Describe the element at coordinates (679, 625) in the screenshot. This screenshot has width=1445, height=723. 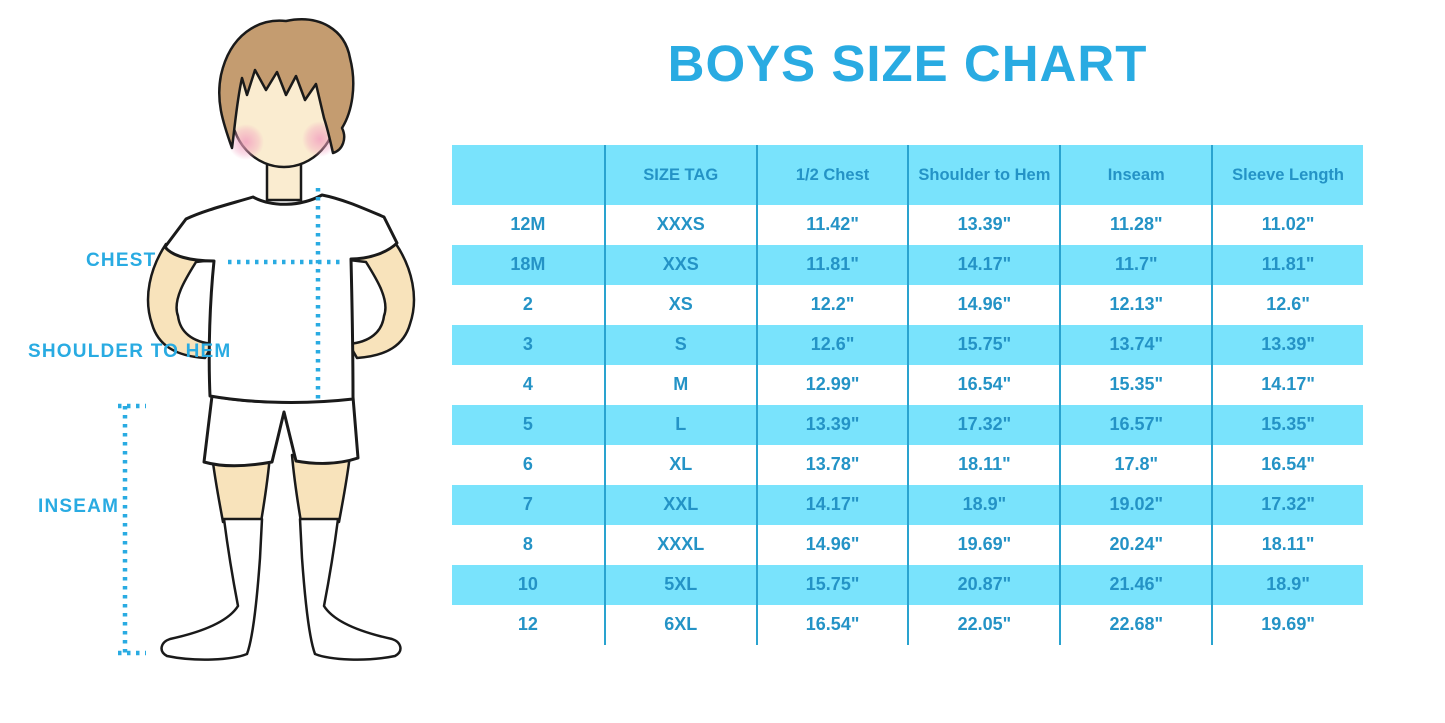
I see `measurement-cell: 6XL` at that location.